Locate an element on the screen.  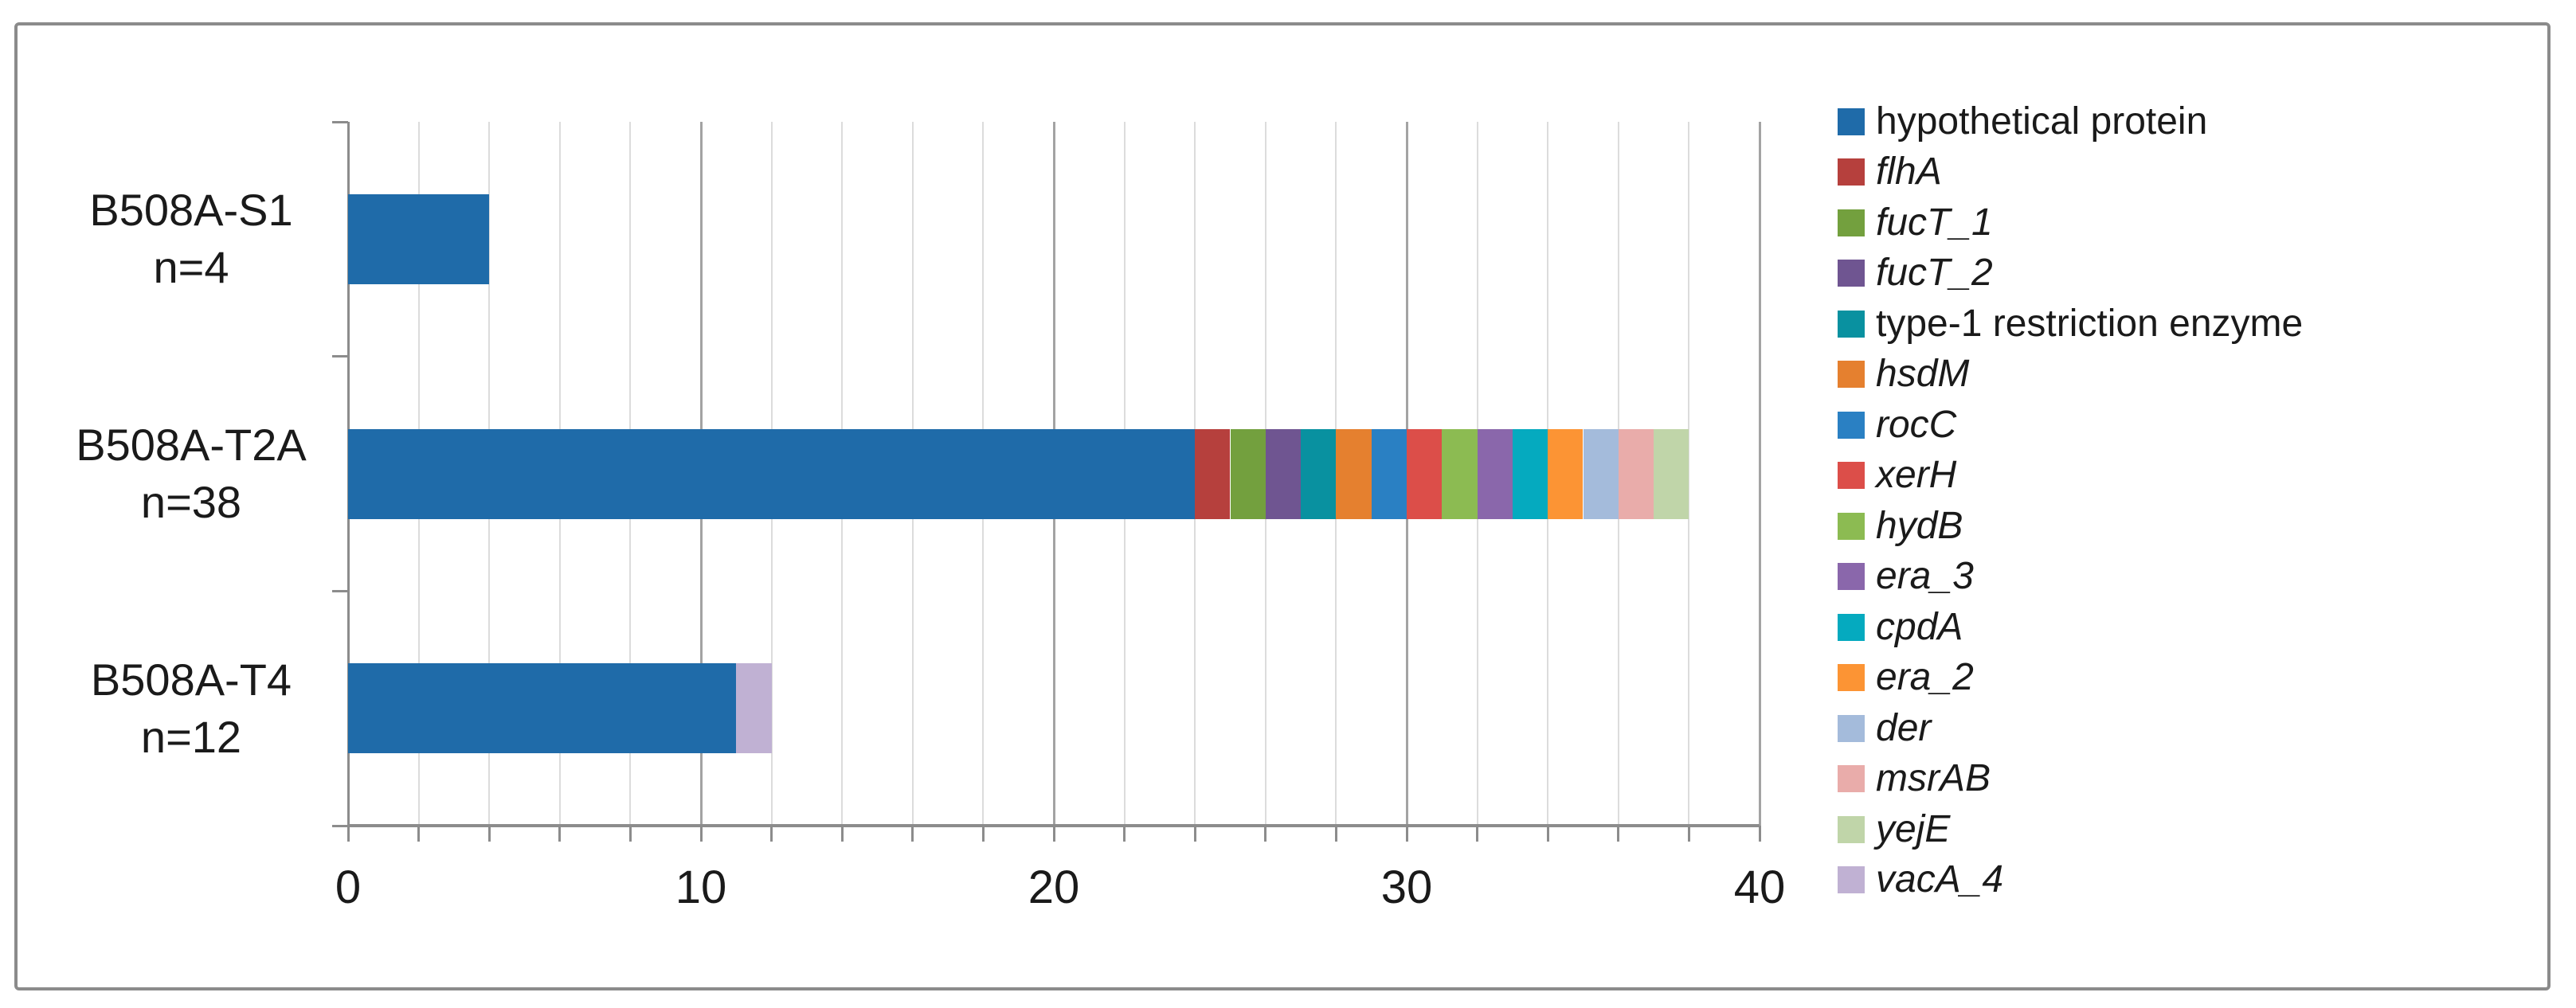
legend-label: hydB is located at coordinates (1919, 525).